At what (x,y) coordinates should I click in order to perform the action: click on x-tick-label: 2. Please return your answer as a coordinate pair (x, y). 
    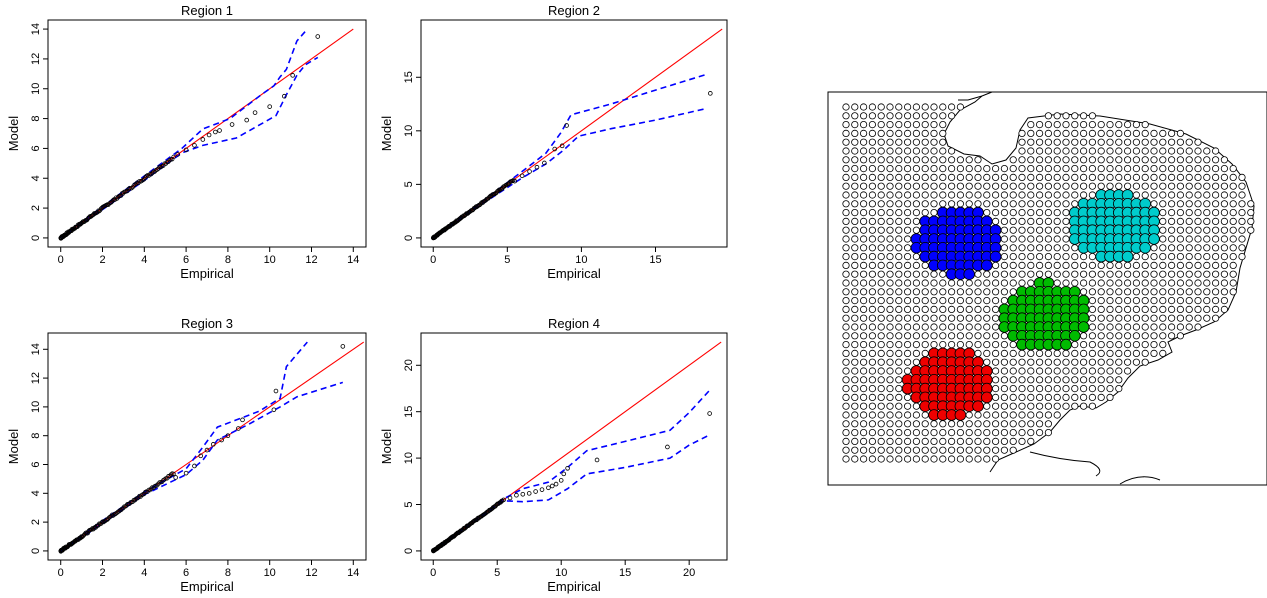
    Looking at the image, I should click on (102, 573).